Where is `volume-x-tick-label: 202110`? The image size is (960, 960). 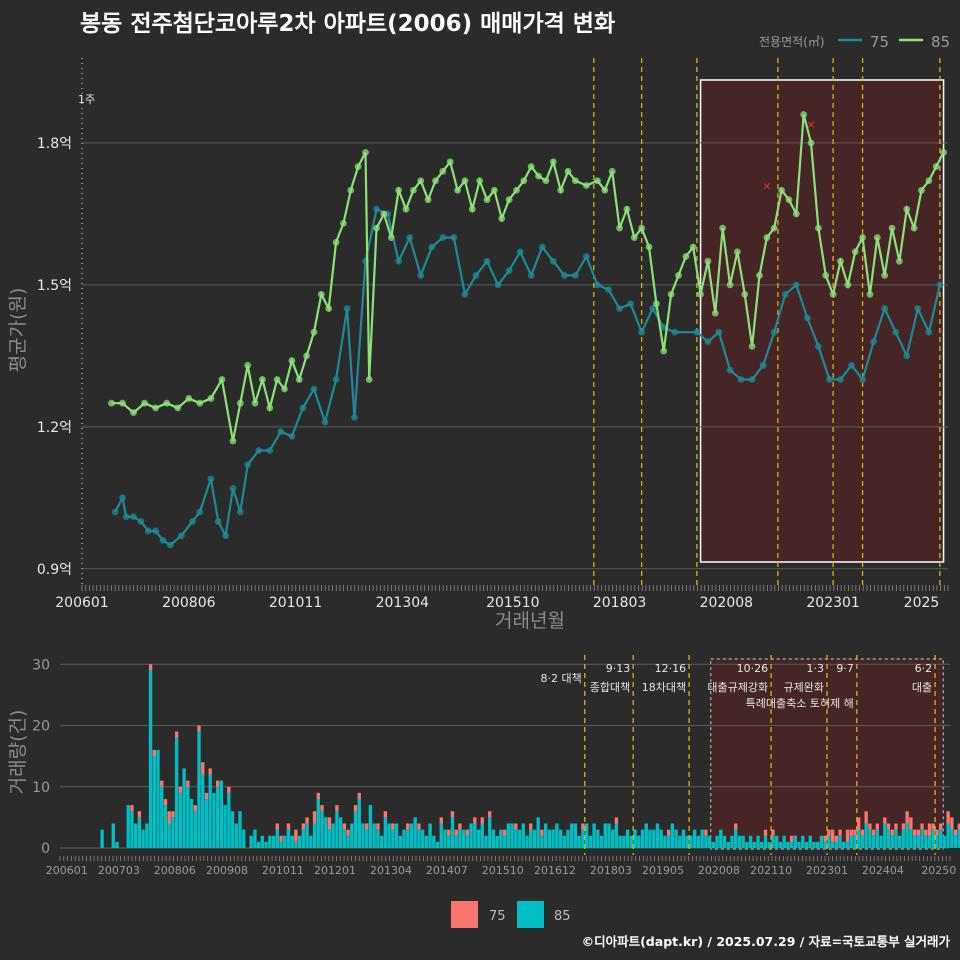
volume-x-tick-label: 202110 is located at coordinates (771, 870).